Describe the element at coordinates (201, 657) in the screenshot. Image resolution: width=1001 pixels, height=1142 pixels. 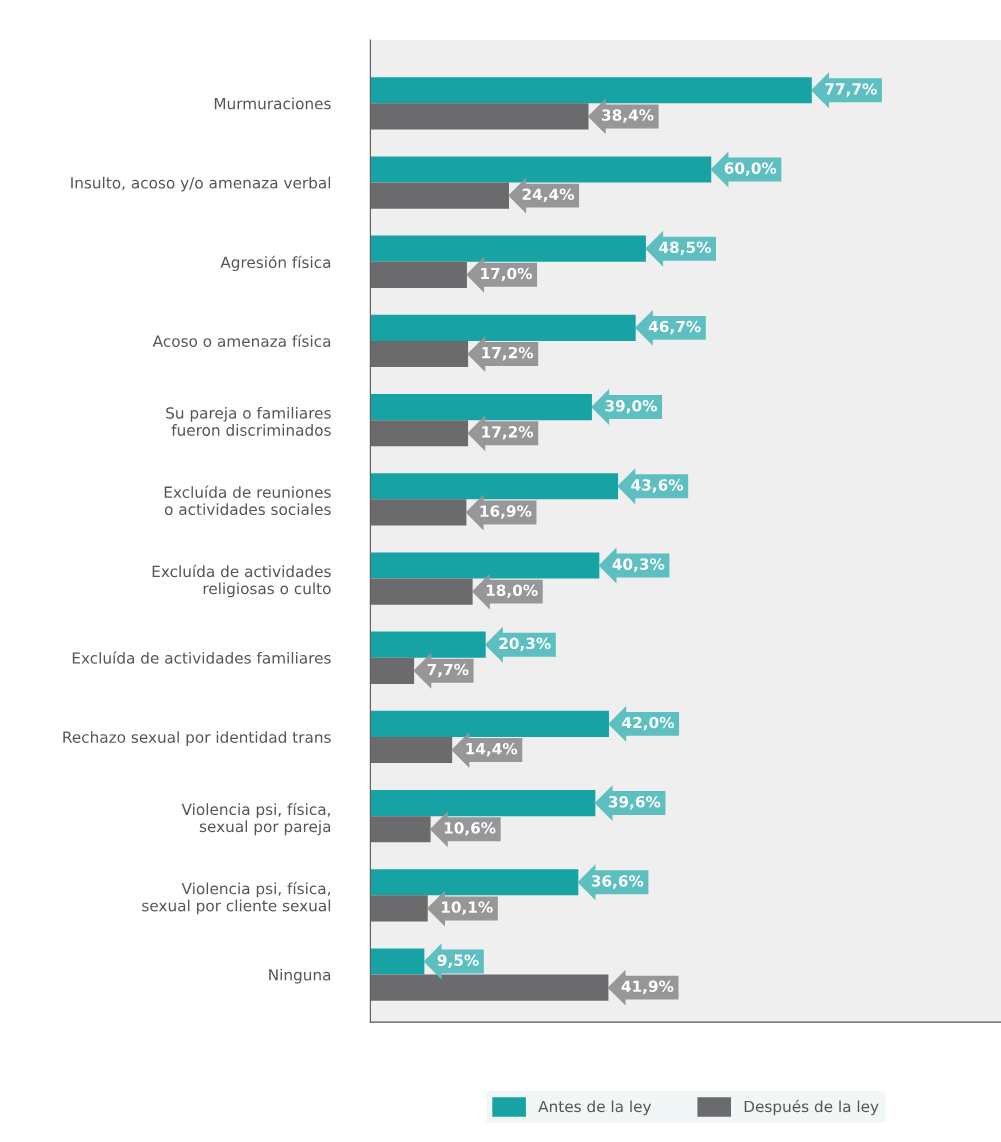
I see `y-tick-label: Excluída de actividades familiares` at that location.